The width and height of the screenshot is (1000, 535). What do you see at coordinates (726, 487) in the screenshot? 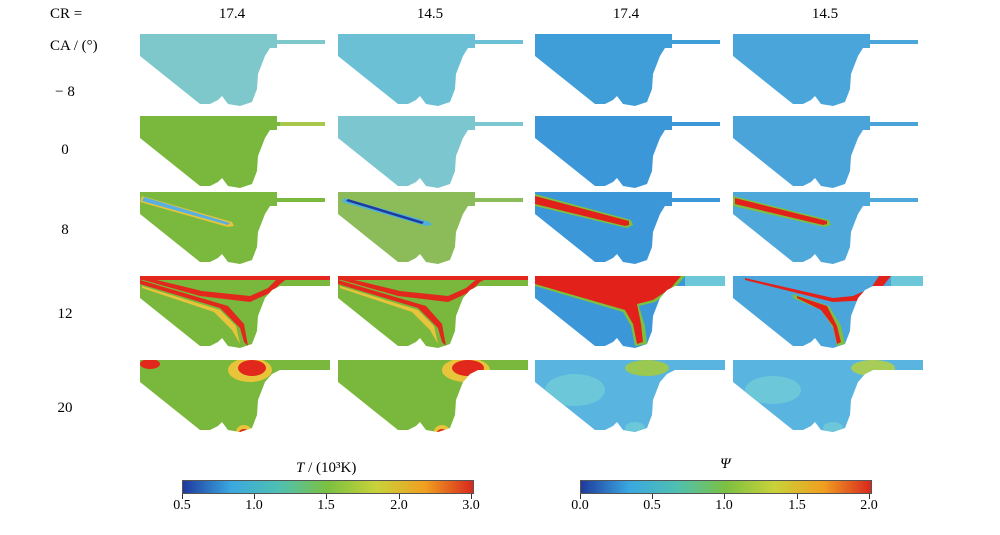
I see `psi-colorbar` at bounding box center [726, 487].